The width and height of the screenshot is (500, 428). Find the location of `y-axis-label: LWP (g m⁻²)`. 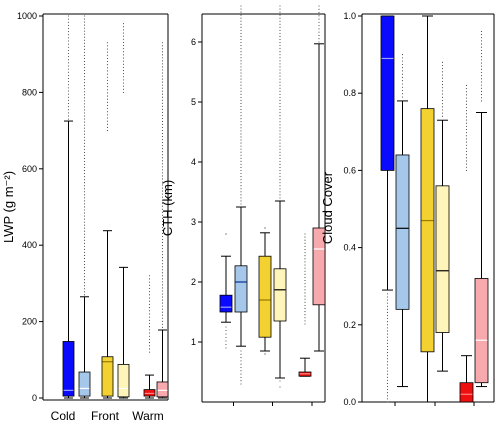

y-axis-label: LWP (g m⁻²) is located at coordinates (8, 207).